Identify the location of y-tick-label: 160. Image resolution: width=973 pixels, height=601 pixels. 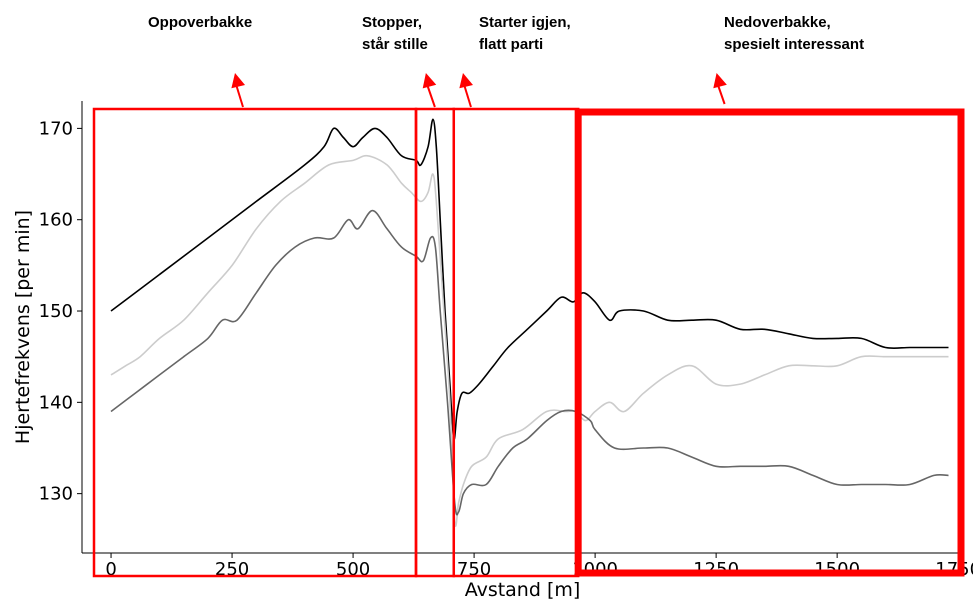
(56, 220).